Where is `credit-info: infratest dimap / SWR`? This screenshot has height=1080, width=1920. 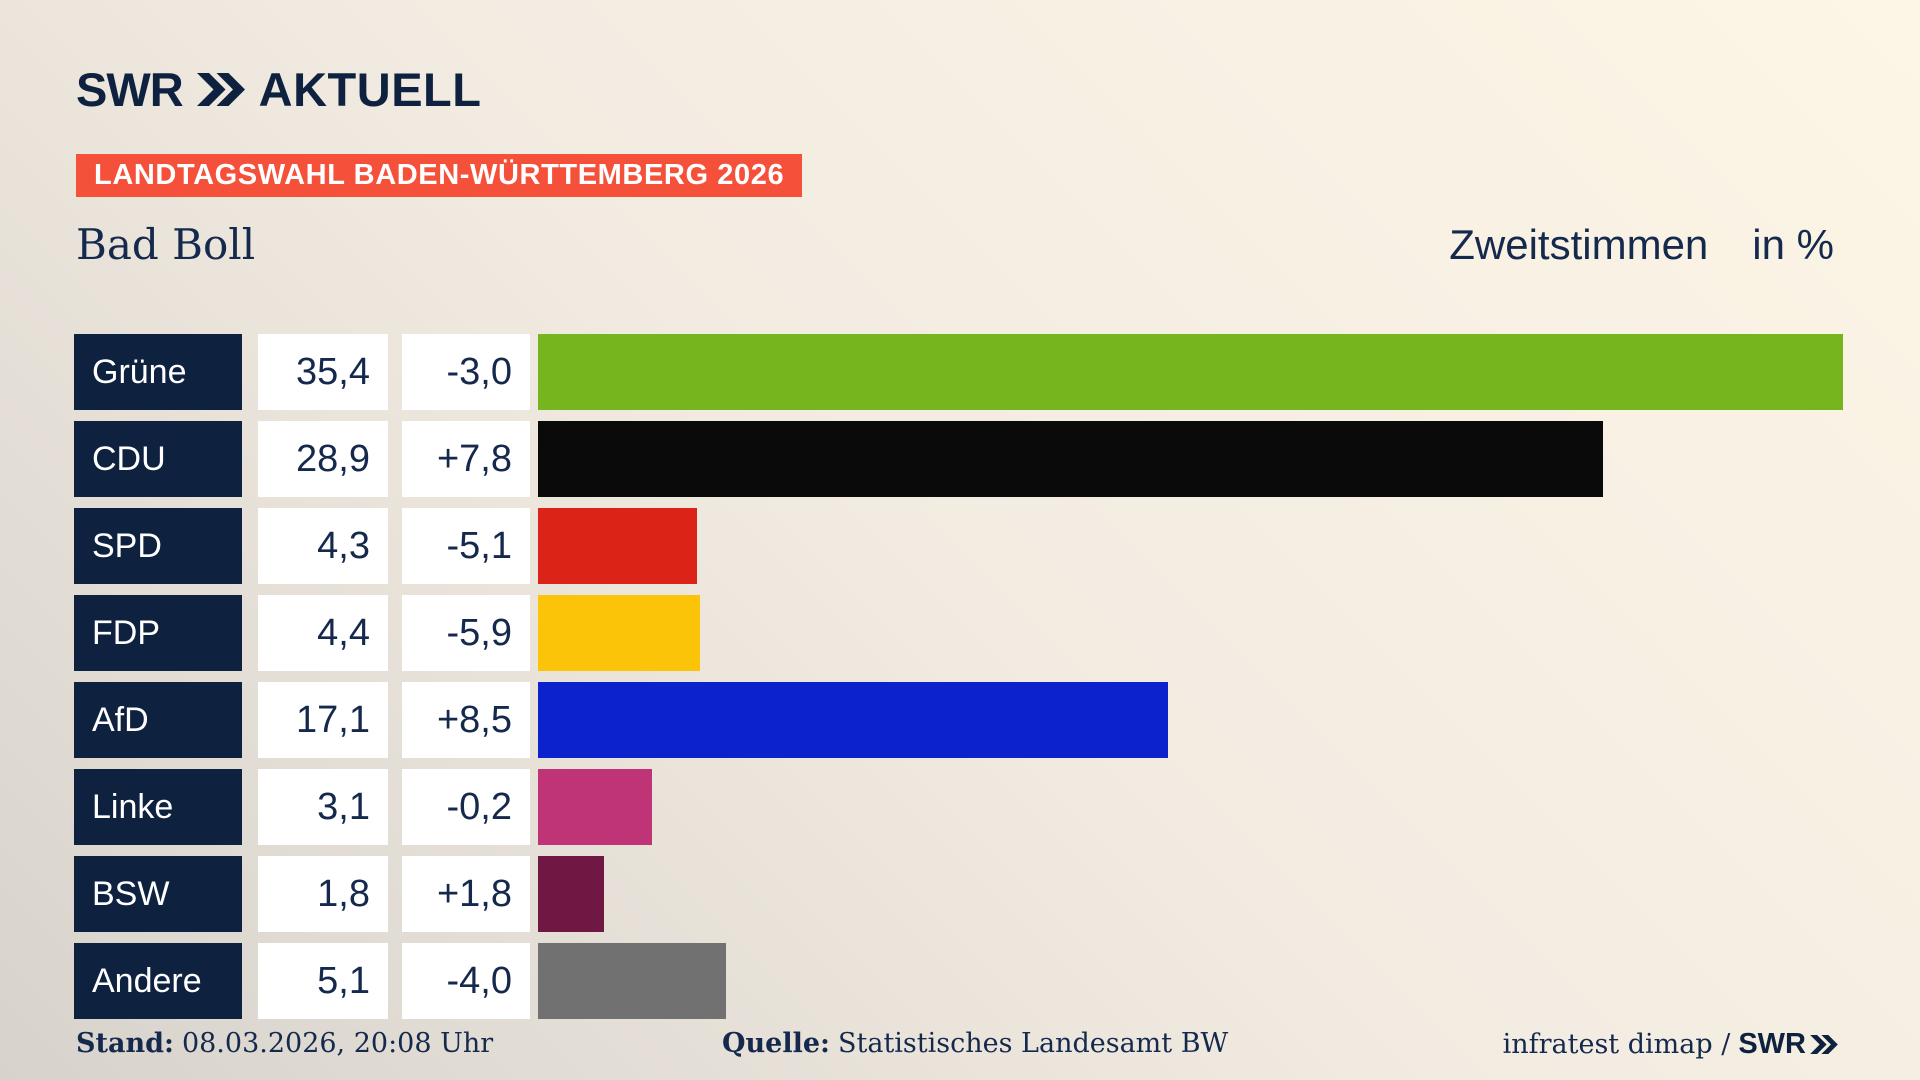
credit-info: infratest dimap / SWR is located at coordinates (1670, 1044).